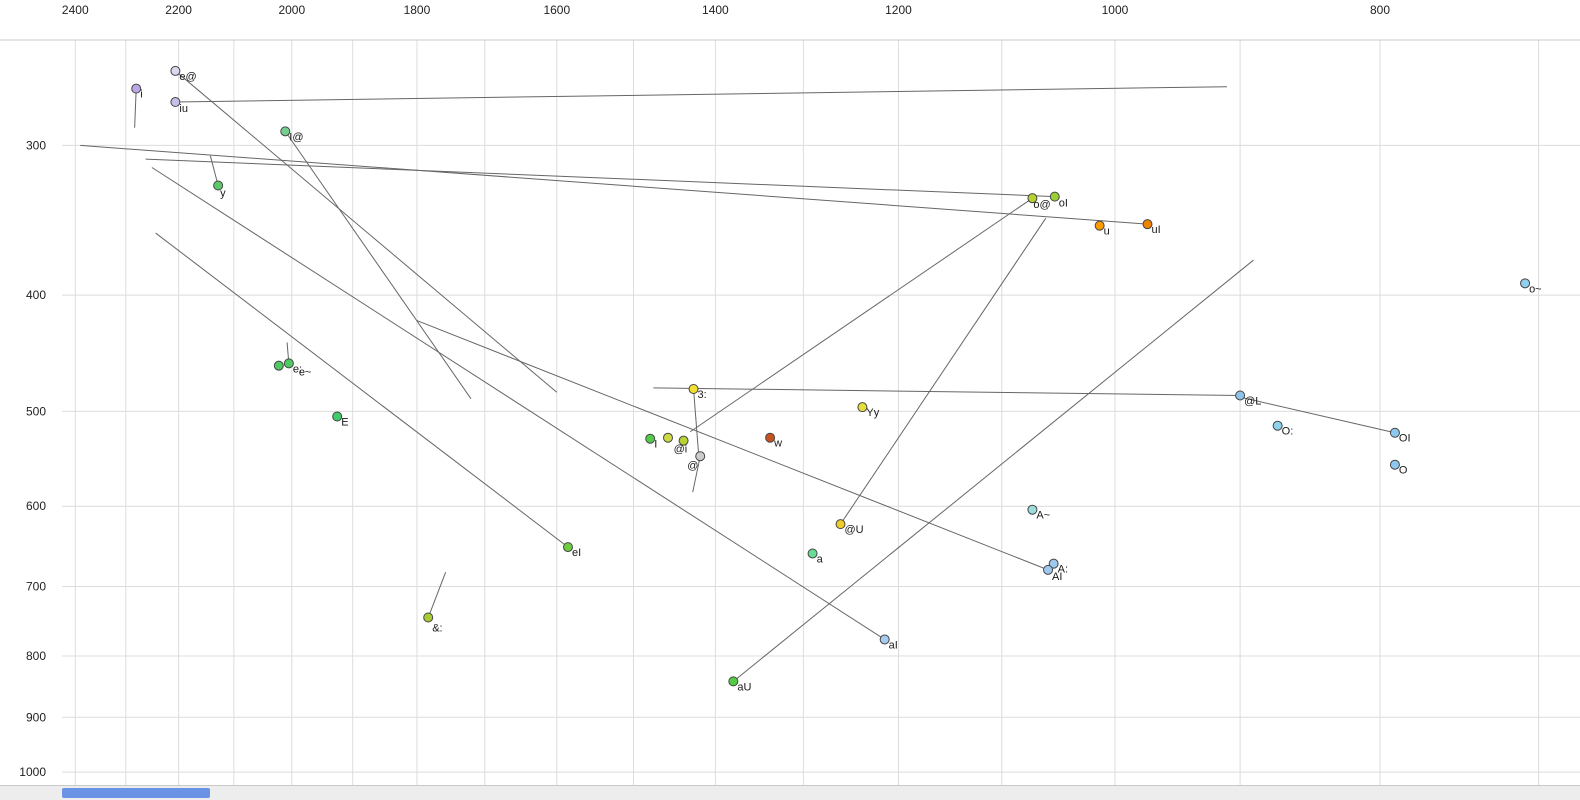 This screenshot has width=1580, height=800. I want to click on vowel-point-@i, so click(683, 440).